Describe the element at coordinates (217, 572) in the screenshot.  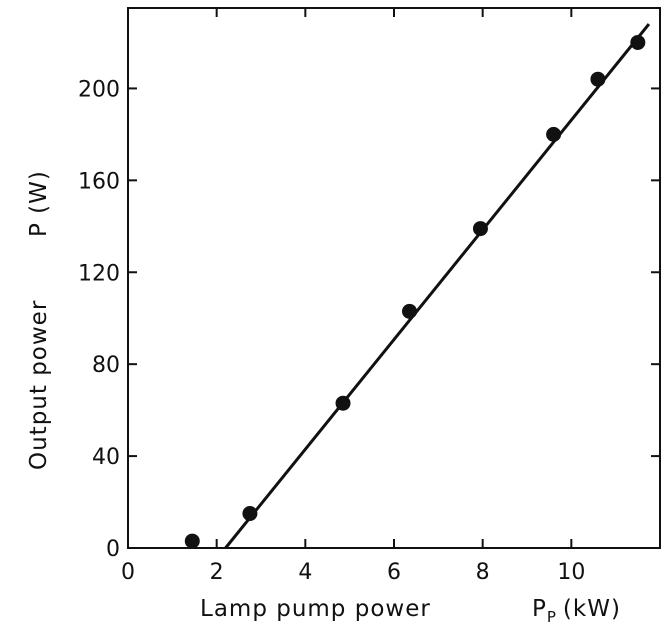
I see `x-tick-label: 2` at that location.